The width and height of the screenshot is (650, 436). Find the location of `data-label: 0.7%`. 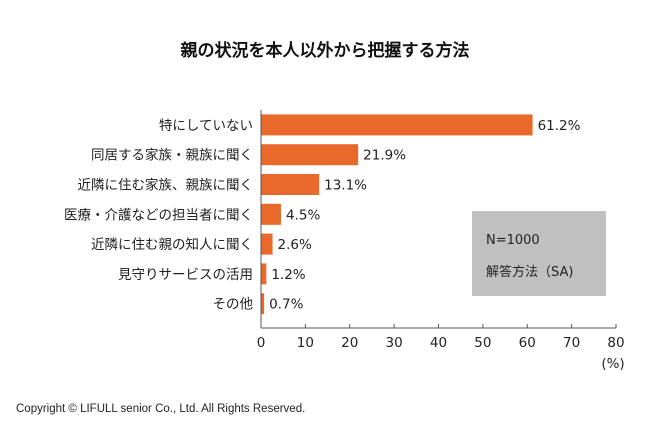

data-label: 0.7% is located at coordinates (286, 305).